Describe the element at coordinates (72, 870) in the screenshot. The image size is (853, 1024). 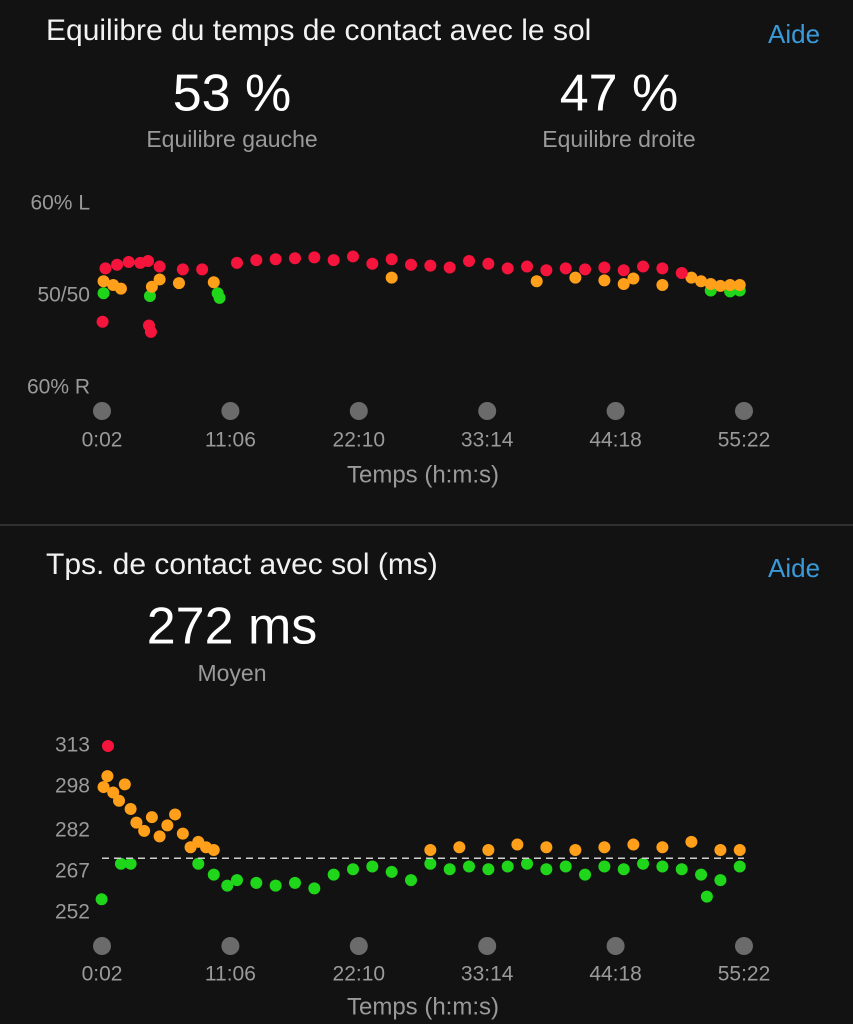
I see `y-tick-label: 267` at that location.